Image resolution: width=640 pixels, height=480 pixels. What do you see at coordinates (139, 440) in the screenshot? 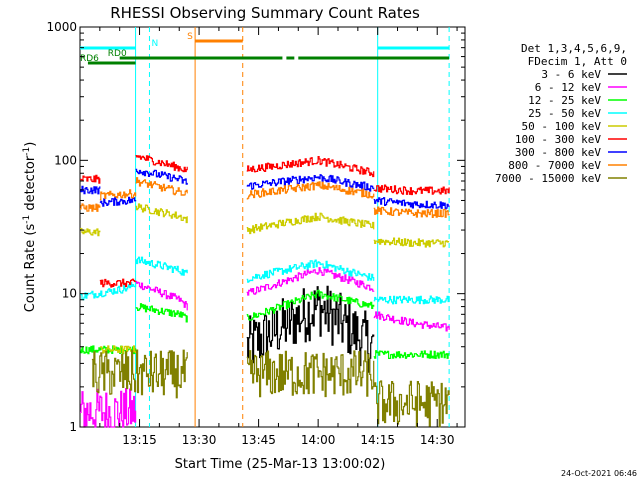
I see `x-tick-label: 13:15` at bounding box center [139, 440].